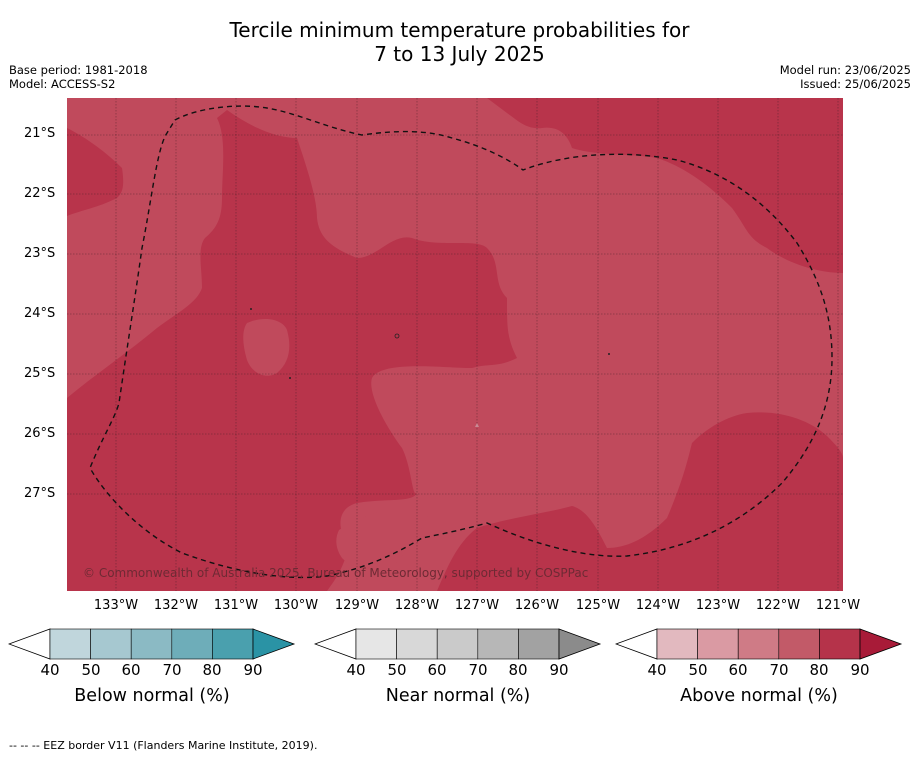 The width and height of the screenshot is (919, 758). Describe the element at coordinates (819, 670) in the screenshot. I see `cbar-above-tick-80: 80` at that location.